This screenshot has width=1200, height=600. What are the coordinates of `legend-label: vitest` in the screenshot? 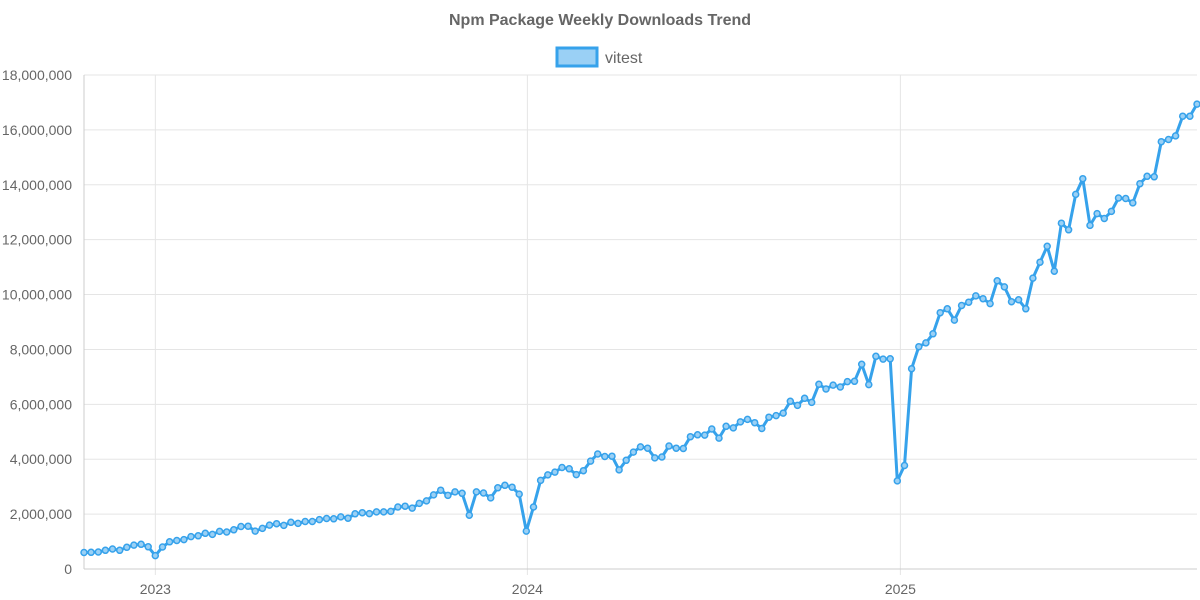 It's located at (624, 58).